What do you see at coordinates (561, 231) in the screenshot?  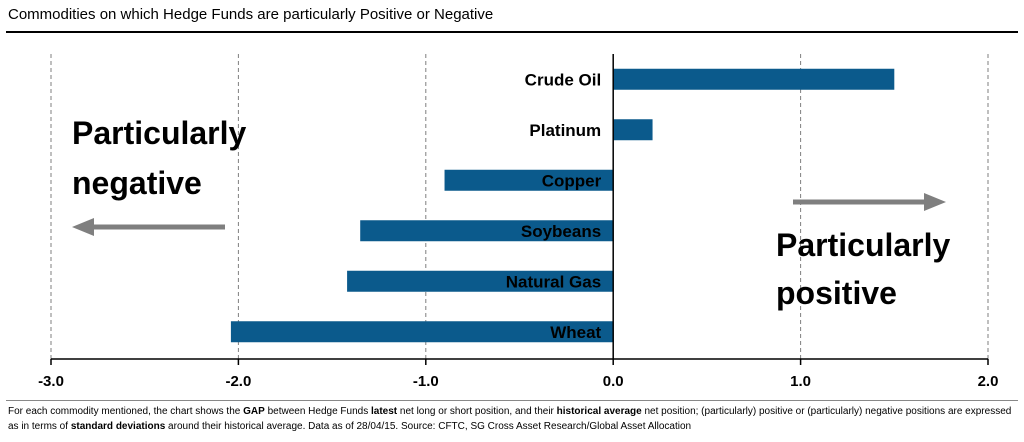 I see `category-label-3: Soybeans` at bounding box center [561, 231].